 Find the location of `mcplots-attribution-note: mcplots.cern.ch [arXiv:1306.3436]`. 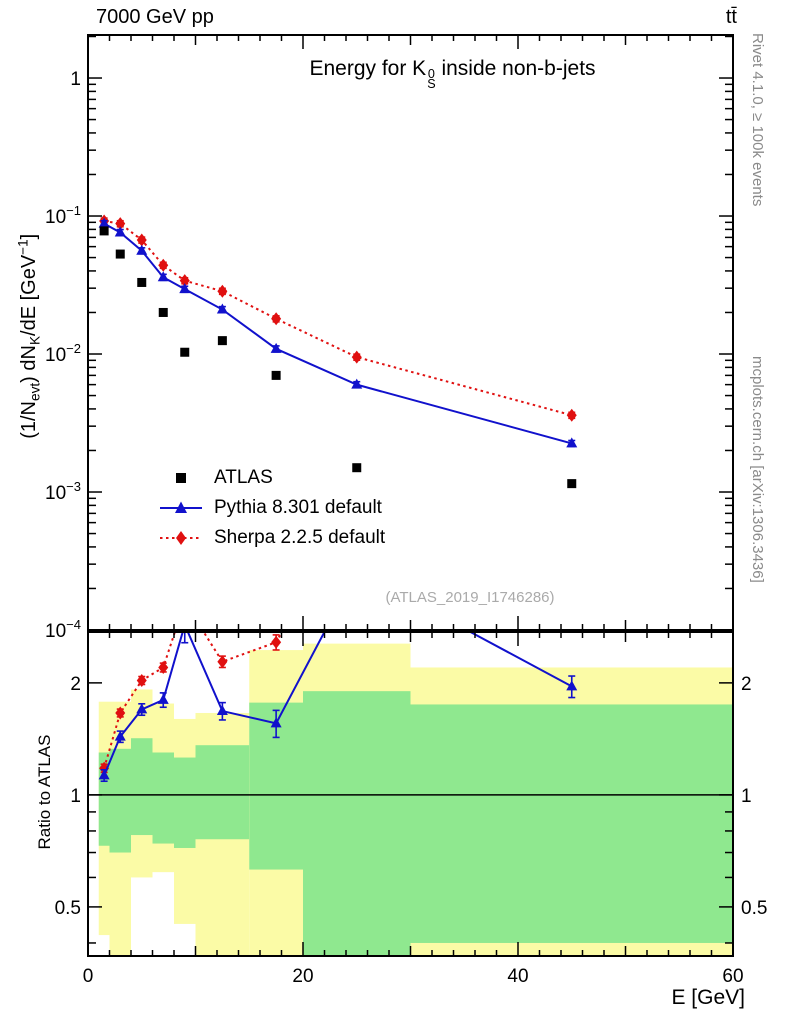

mcplots-attribution-note: mcplots.cern.ch [arXiv:1306.3436] is located at coordinates (757, 469).